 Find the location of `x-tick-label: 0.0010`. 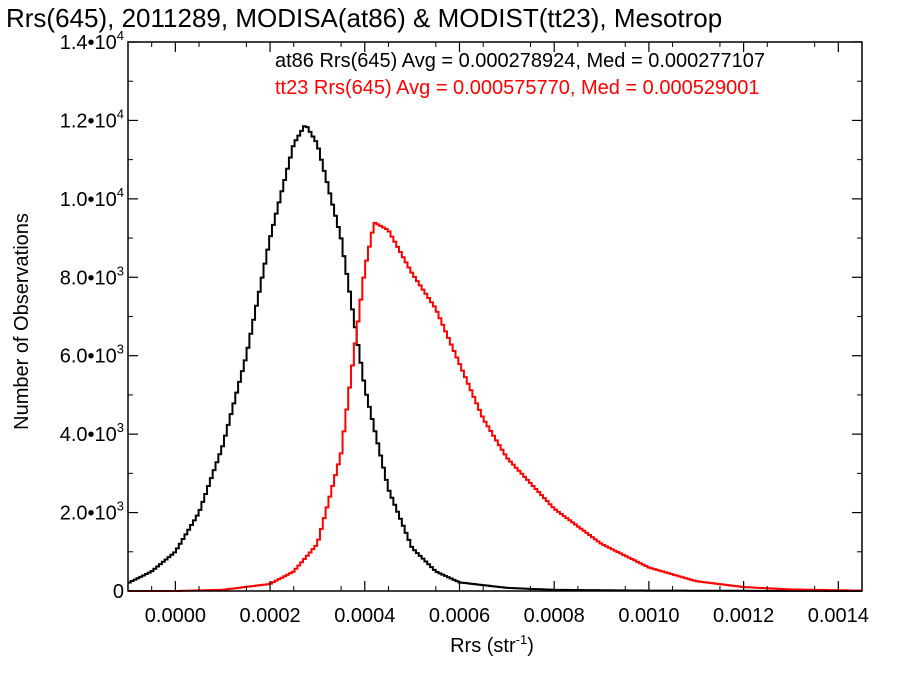

x-tick-label: 0.0010 is located at coordinates (648, 616).